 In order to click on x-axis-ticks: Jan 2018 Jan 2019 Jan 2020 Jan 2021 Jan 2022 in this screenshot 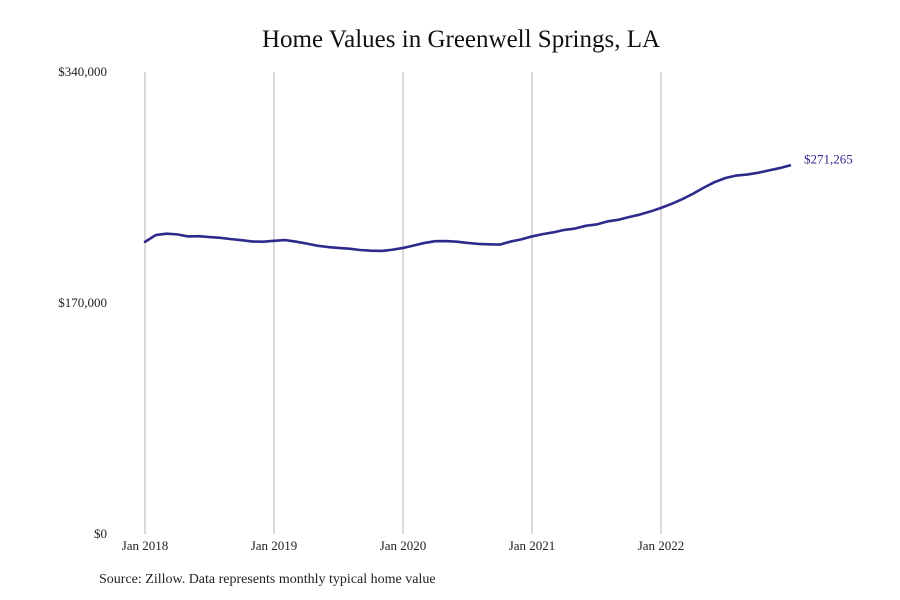, I will do `click(403, 545)`.